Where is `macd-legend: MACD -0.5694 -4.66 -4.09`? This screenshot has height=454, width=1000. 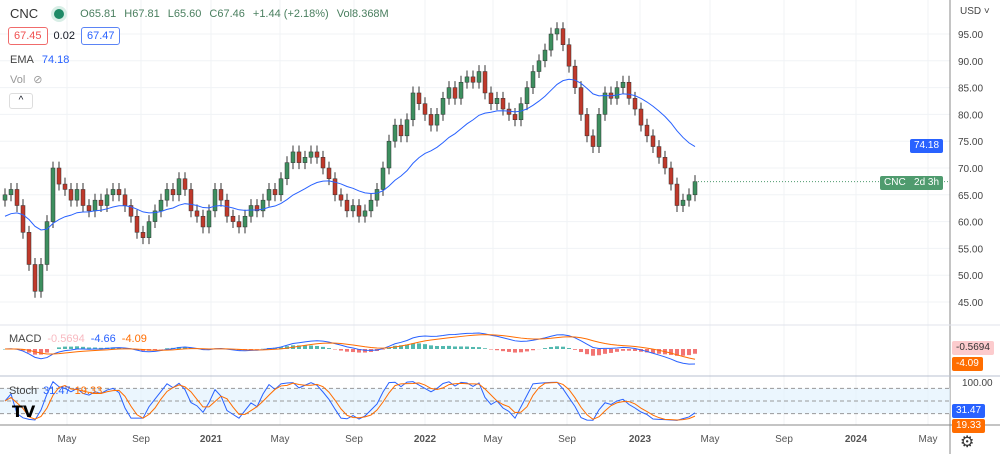
macd-legend: MACD -0.5694 -4.66 -4.09 is located at coordinates (78, 339).